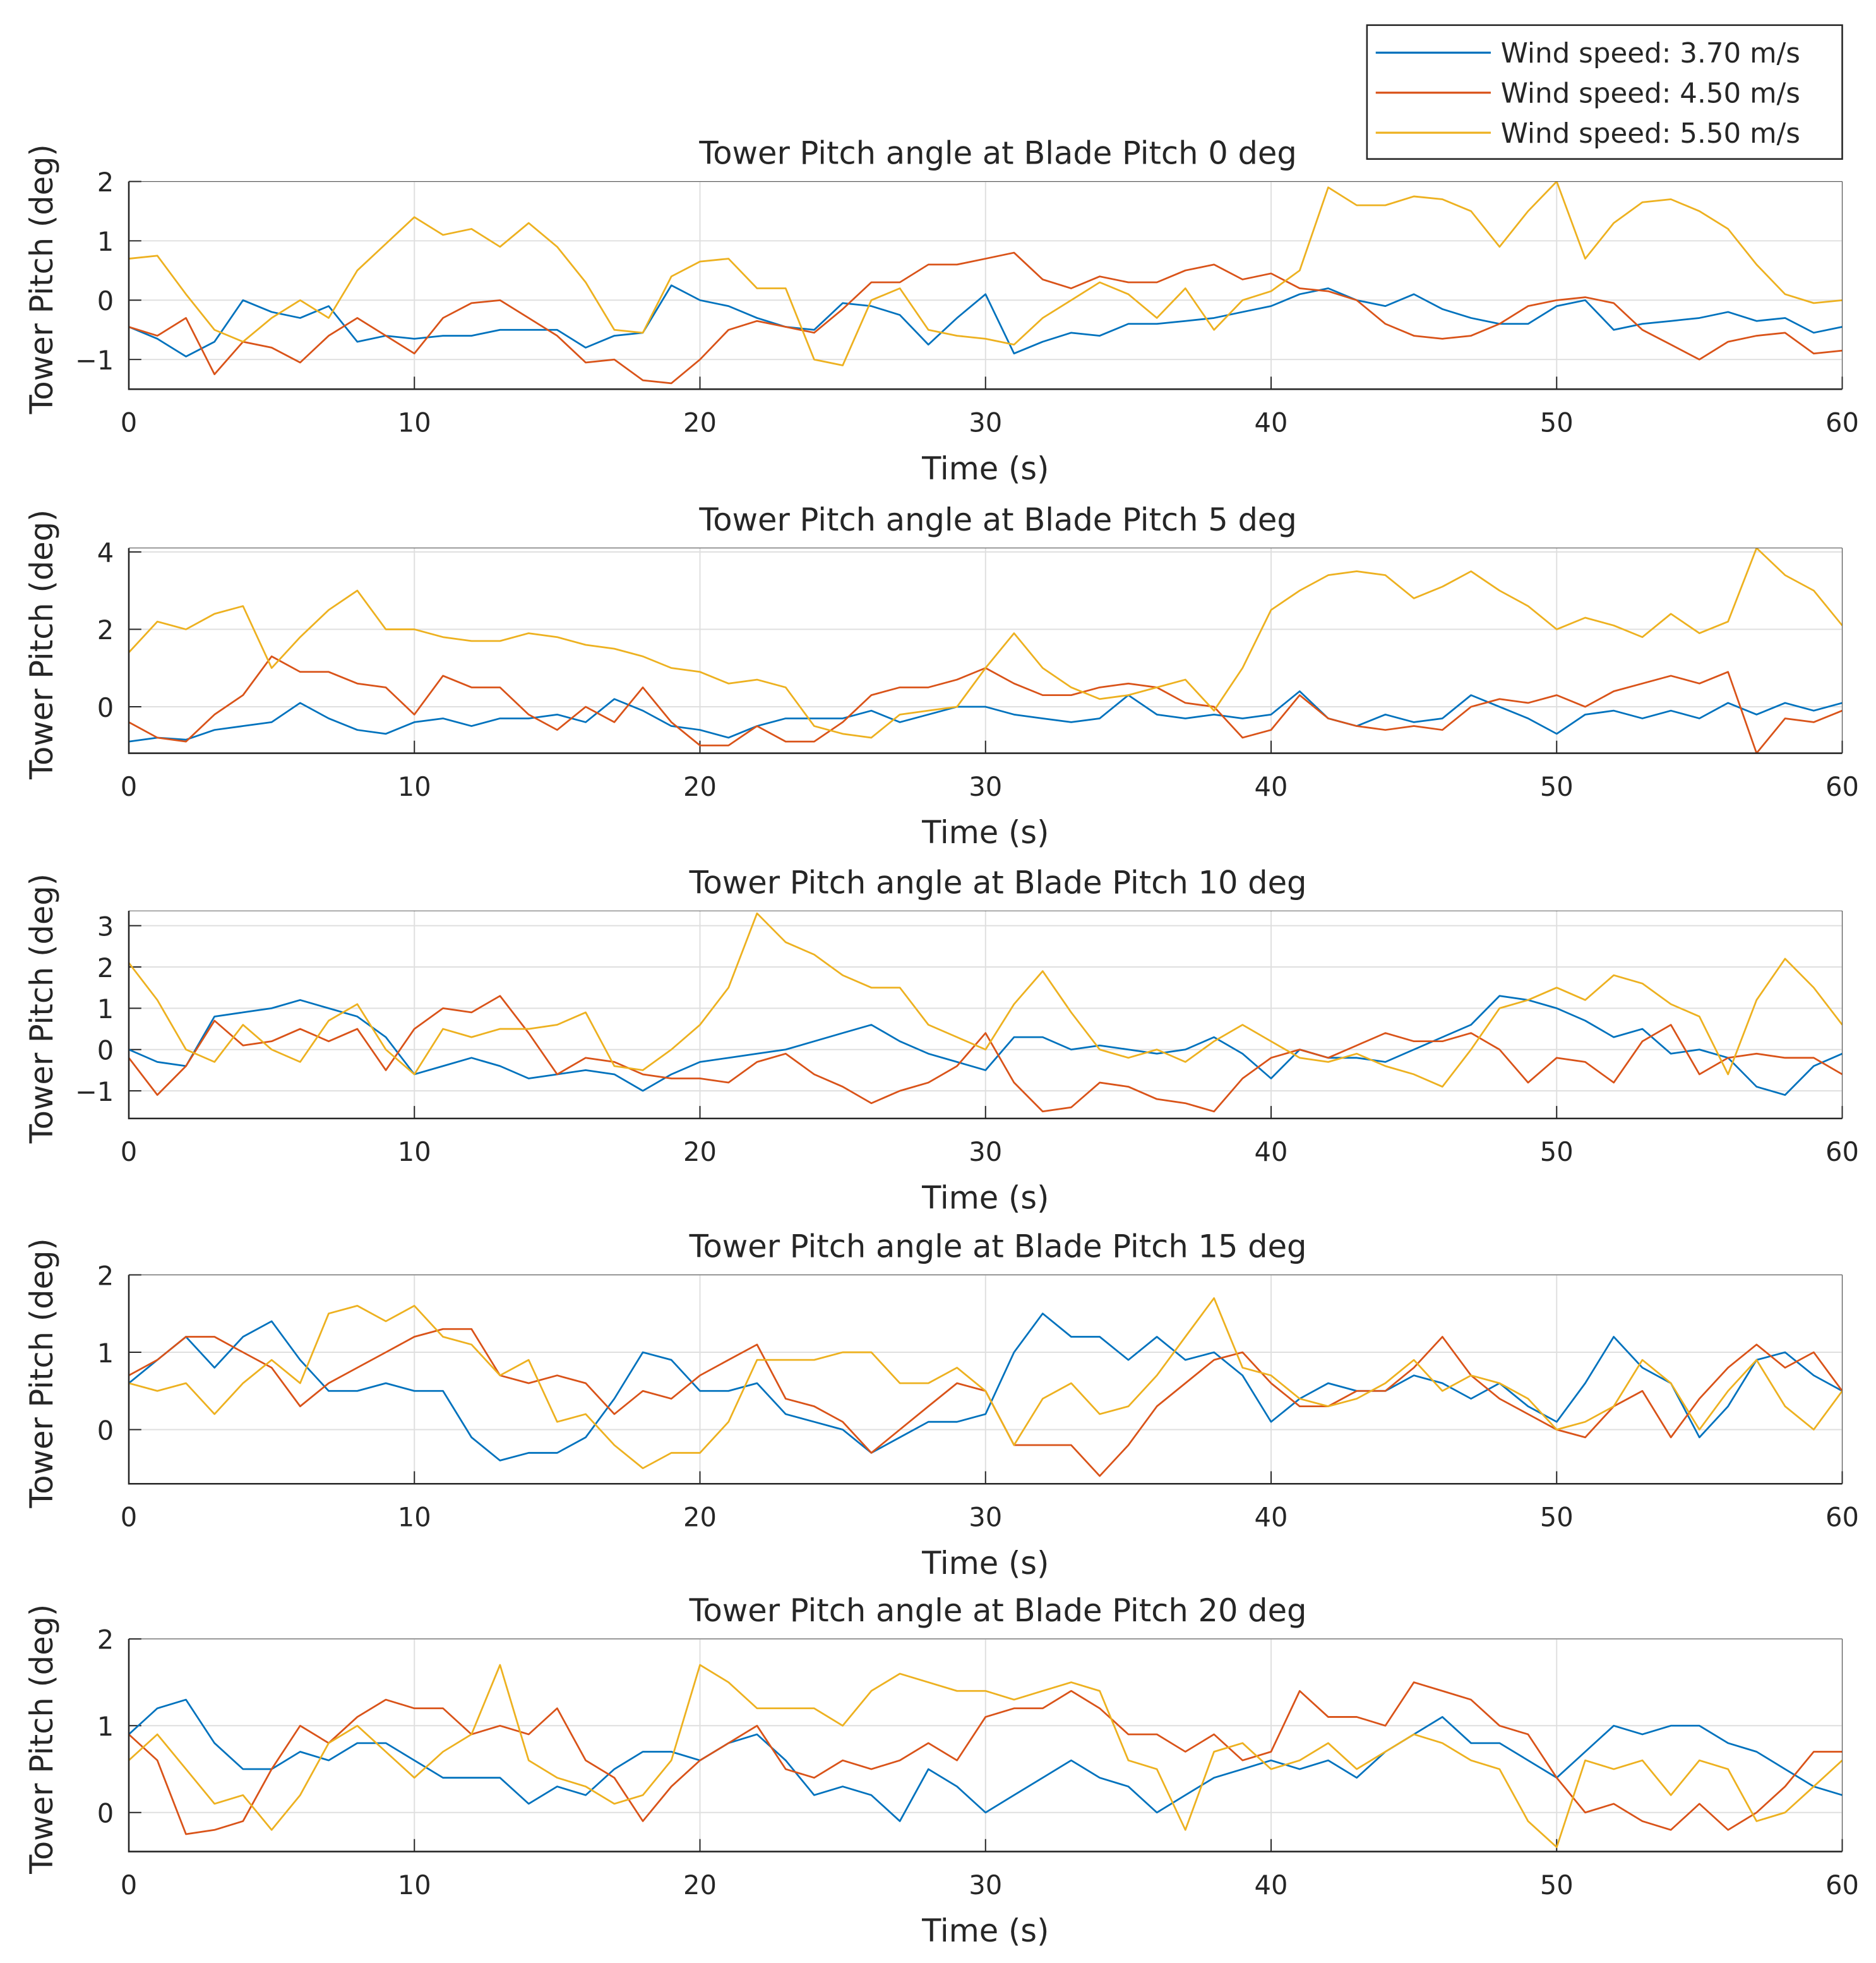  What do you see at coordinates (998, 883) in the screenshot?
I see `subplot-title: Tower Pitch angle at Blade Pitch 10 deg` at bounding box center [998, 883].